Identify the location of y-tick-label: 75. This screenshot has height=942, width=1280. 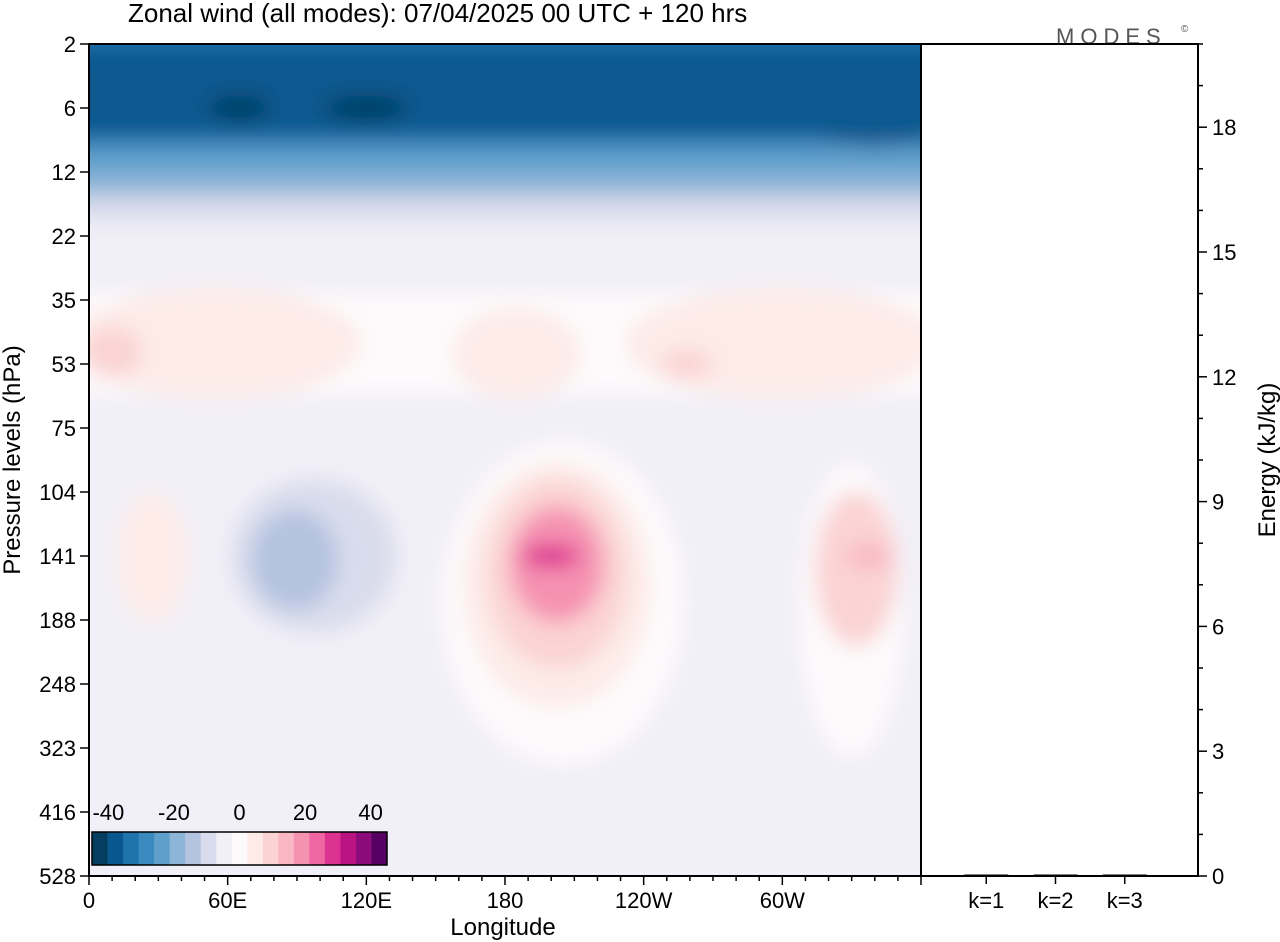
(64, 428).